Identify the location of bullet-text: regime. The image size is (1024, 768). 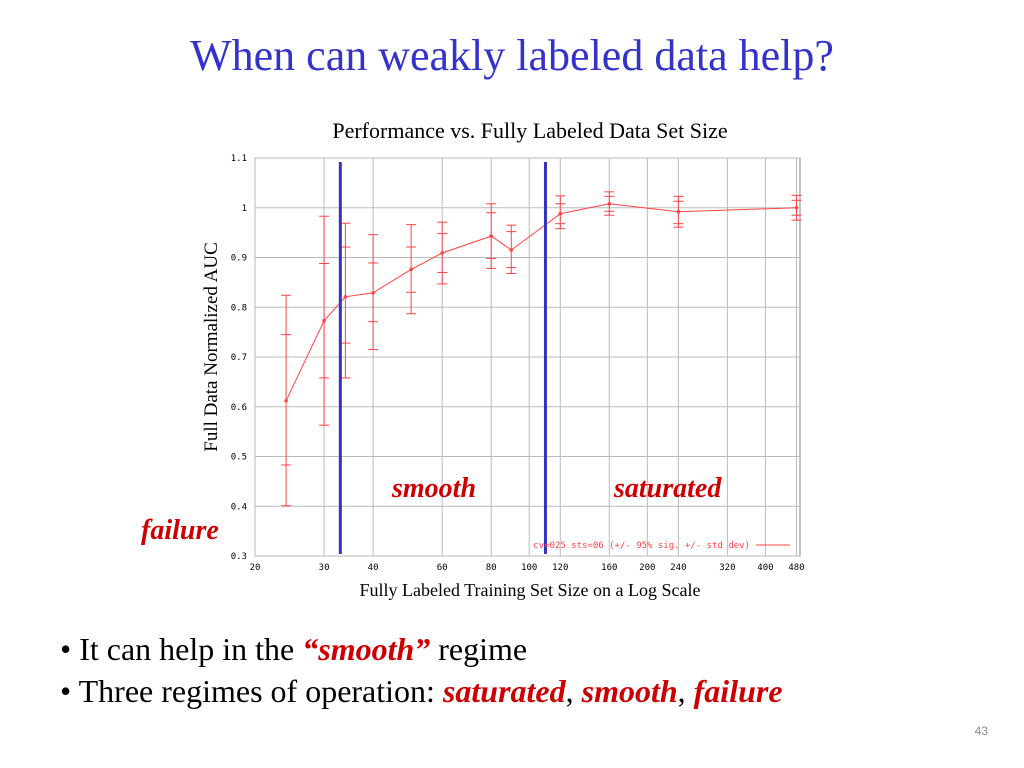
(479, 649).